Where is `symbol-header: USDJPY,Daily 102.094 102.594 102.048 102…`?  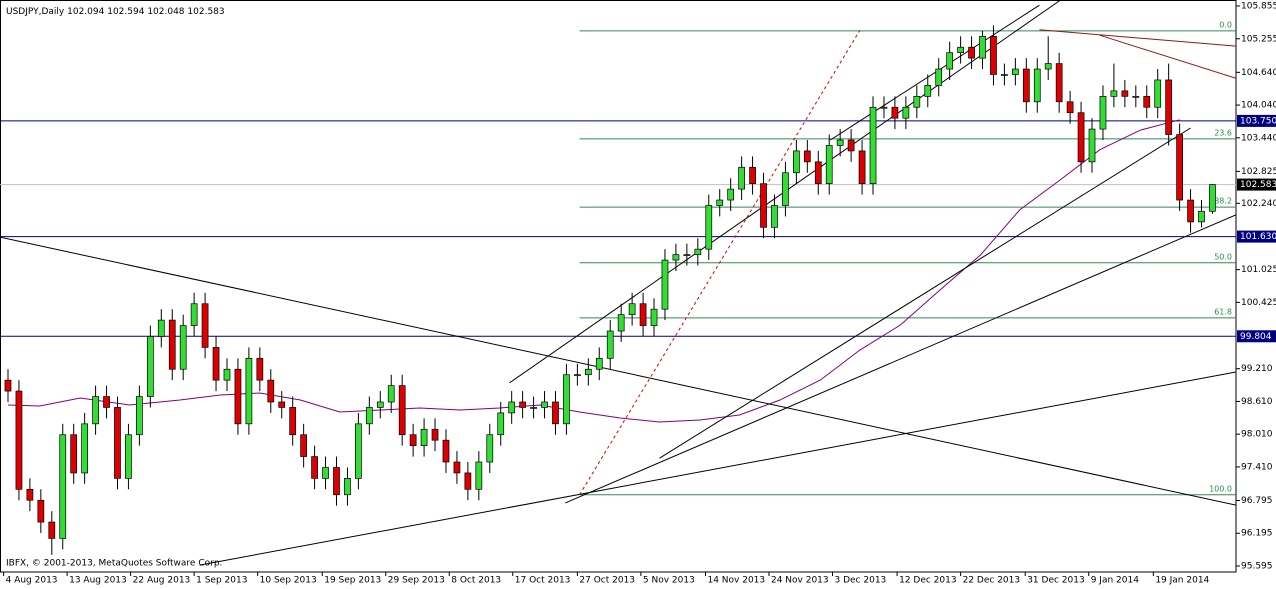 symbol-header: USDJPY,Daily 102.094 102.594 102.048 102… is located at coordinates (115, 12).